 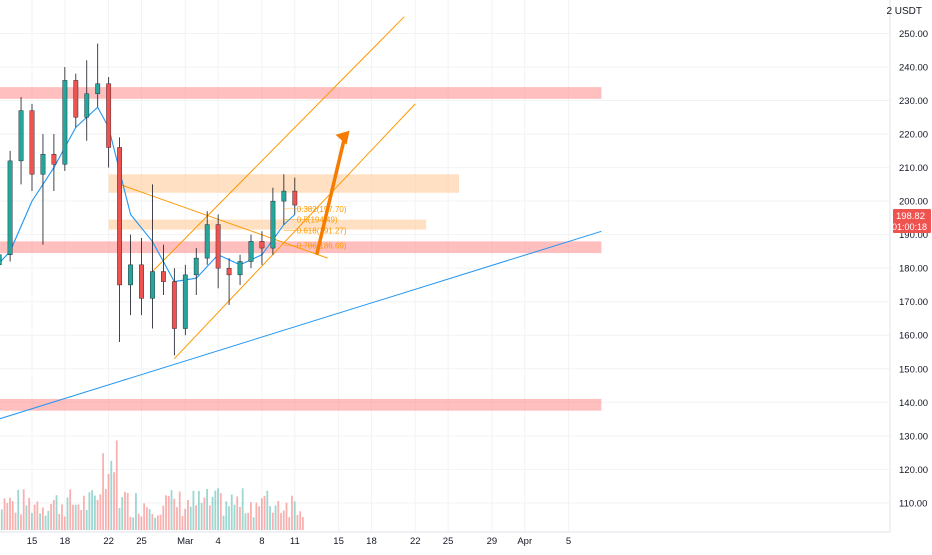 I want to click on x-tick-label: 18, so click(x=65, y=541).